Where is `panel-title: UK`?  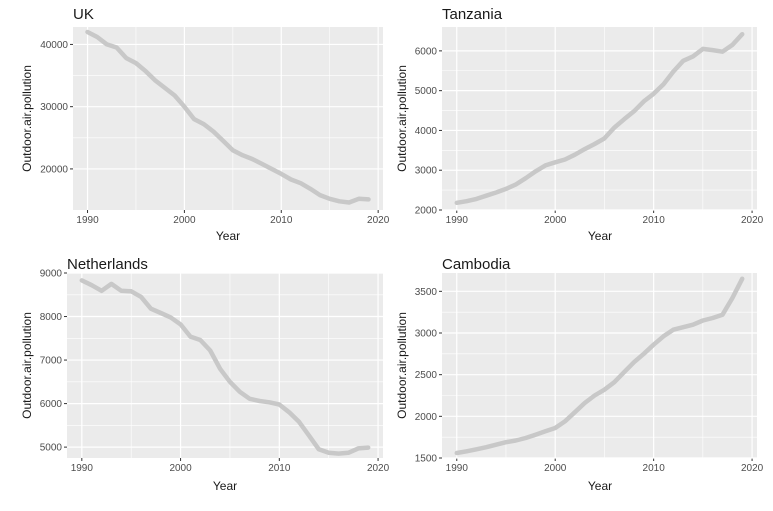 panel-title: UK is located at coordinates (83, 14).